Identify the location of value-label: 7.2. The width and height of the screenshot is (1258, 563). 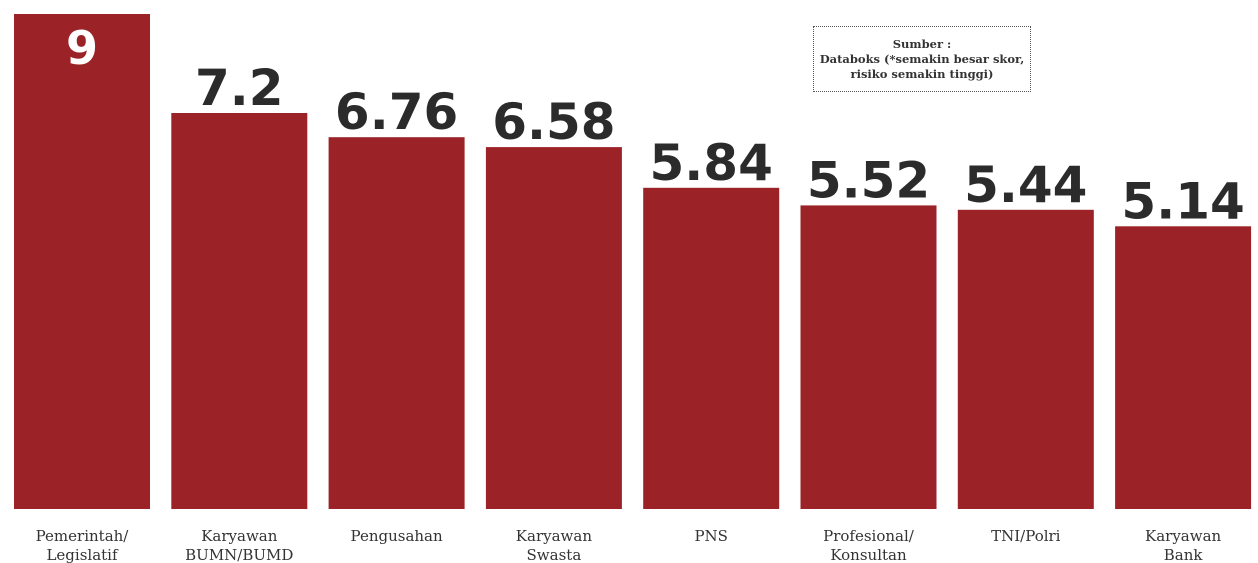
(239, 88).